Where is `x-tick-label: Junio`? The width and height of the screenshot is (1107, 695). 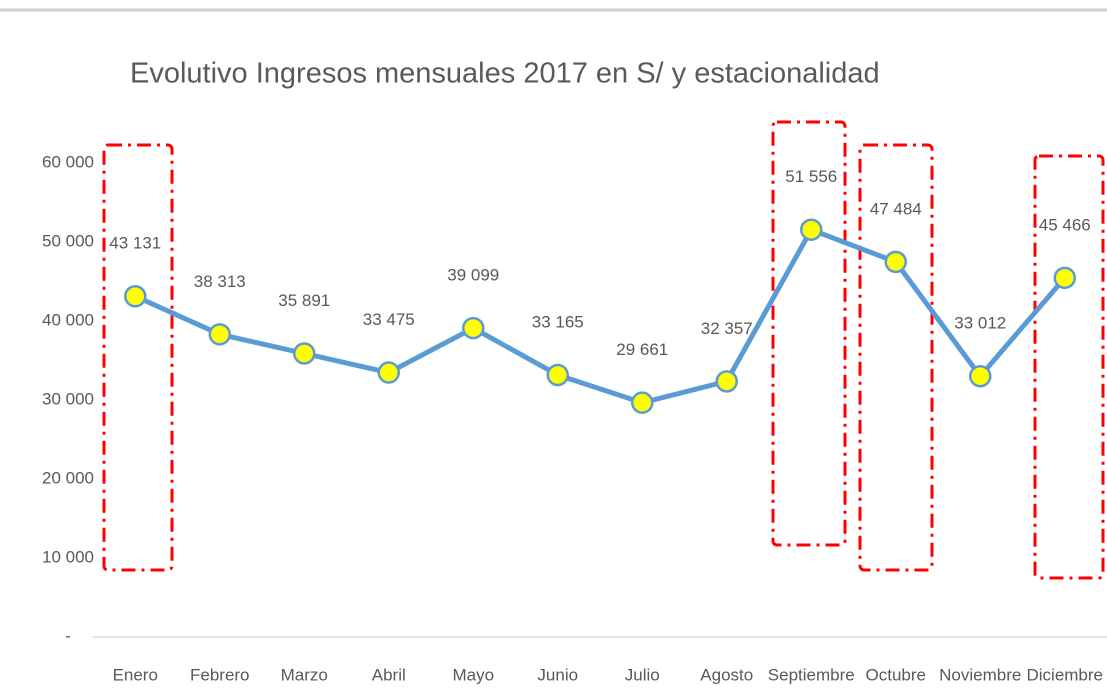
x-tick-label: Junio is located at coordinates (557, 674).